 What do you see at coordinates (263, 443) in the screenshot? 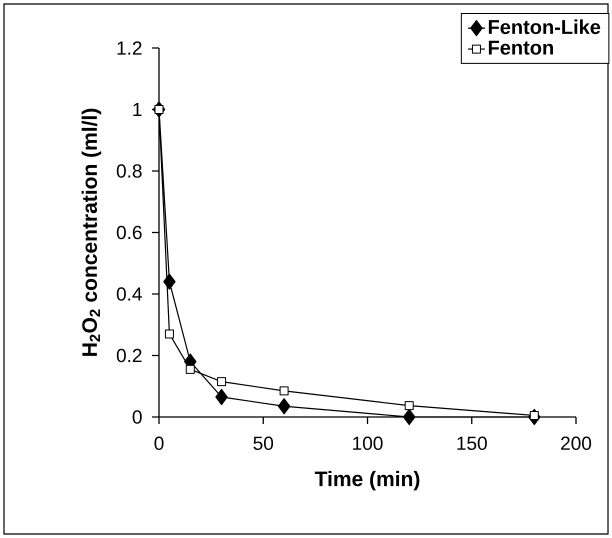
I see `x-tick-label: 50` at bounding box center [263, 443].